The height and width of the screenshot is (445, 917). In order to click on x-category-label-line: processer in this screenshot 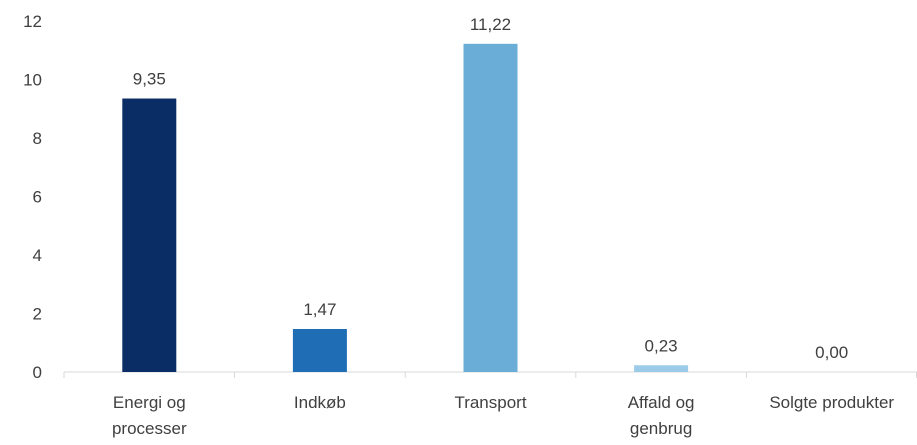, I will do `click(149, 428)`.